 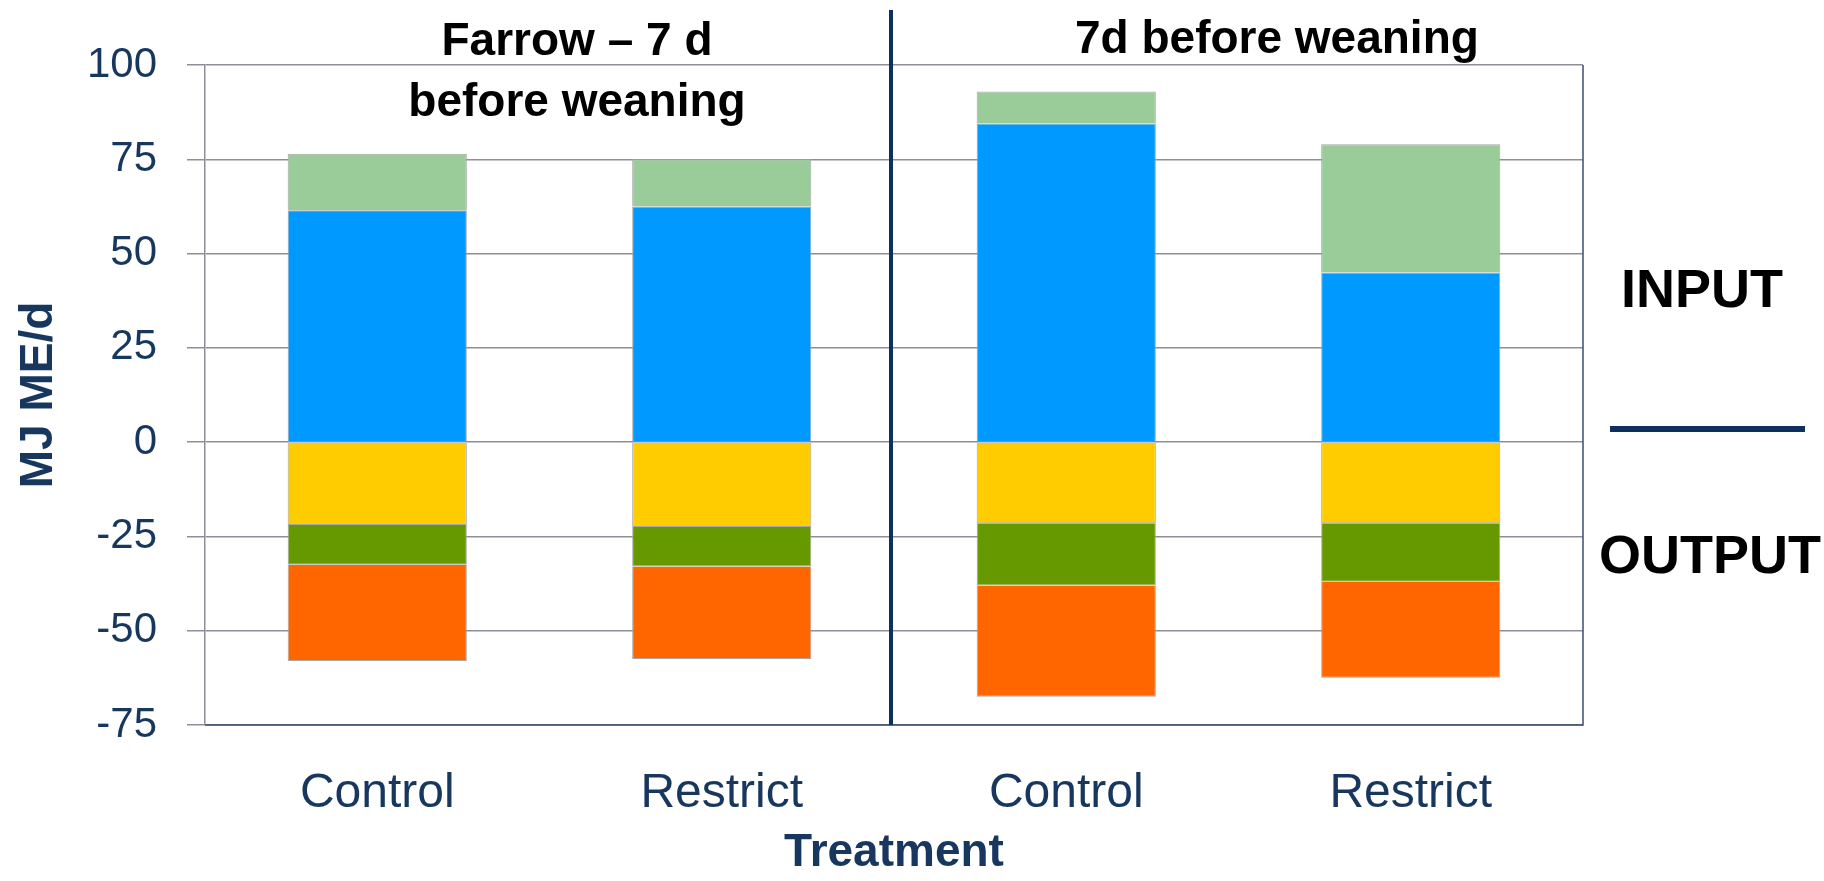 What do you see at coordinates (577, 70) in the screenshot?
I see `annotation: Farrow – 7 d before weaning` at bounding box center [577, 70].